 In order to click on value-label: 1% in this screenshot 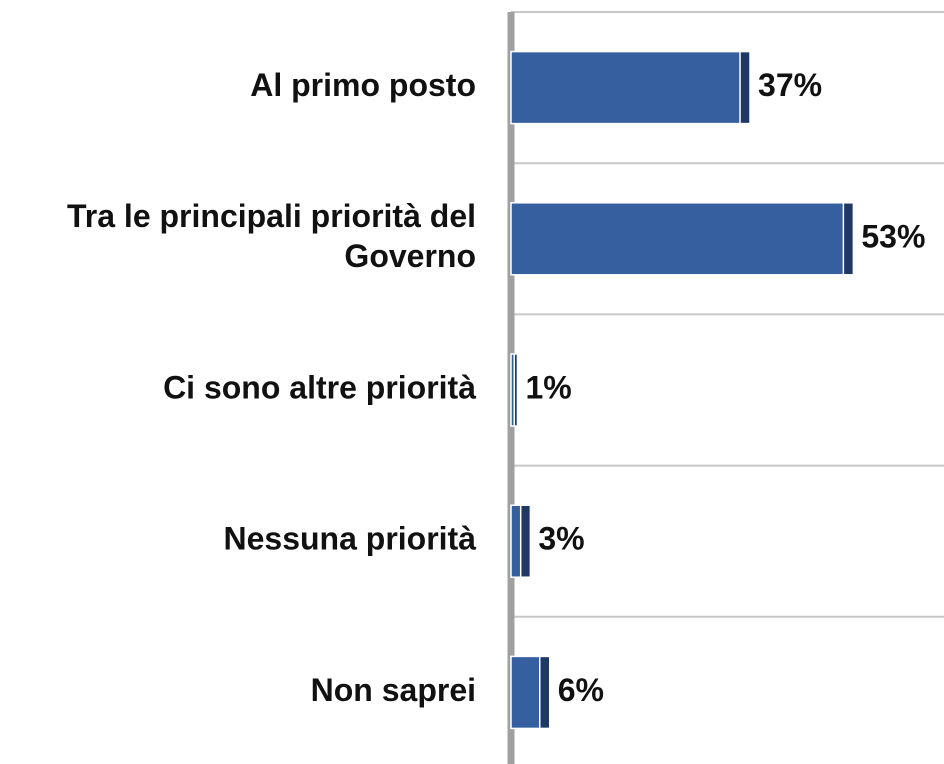, I will do `click(548, 387)`.